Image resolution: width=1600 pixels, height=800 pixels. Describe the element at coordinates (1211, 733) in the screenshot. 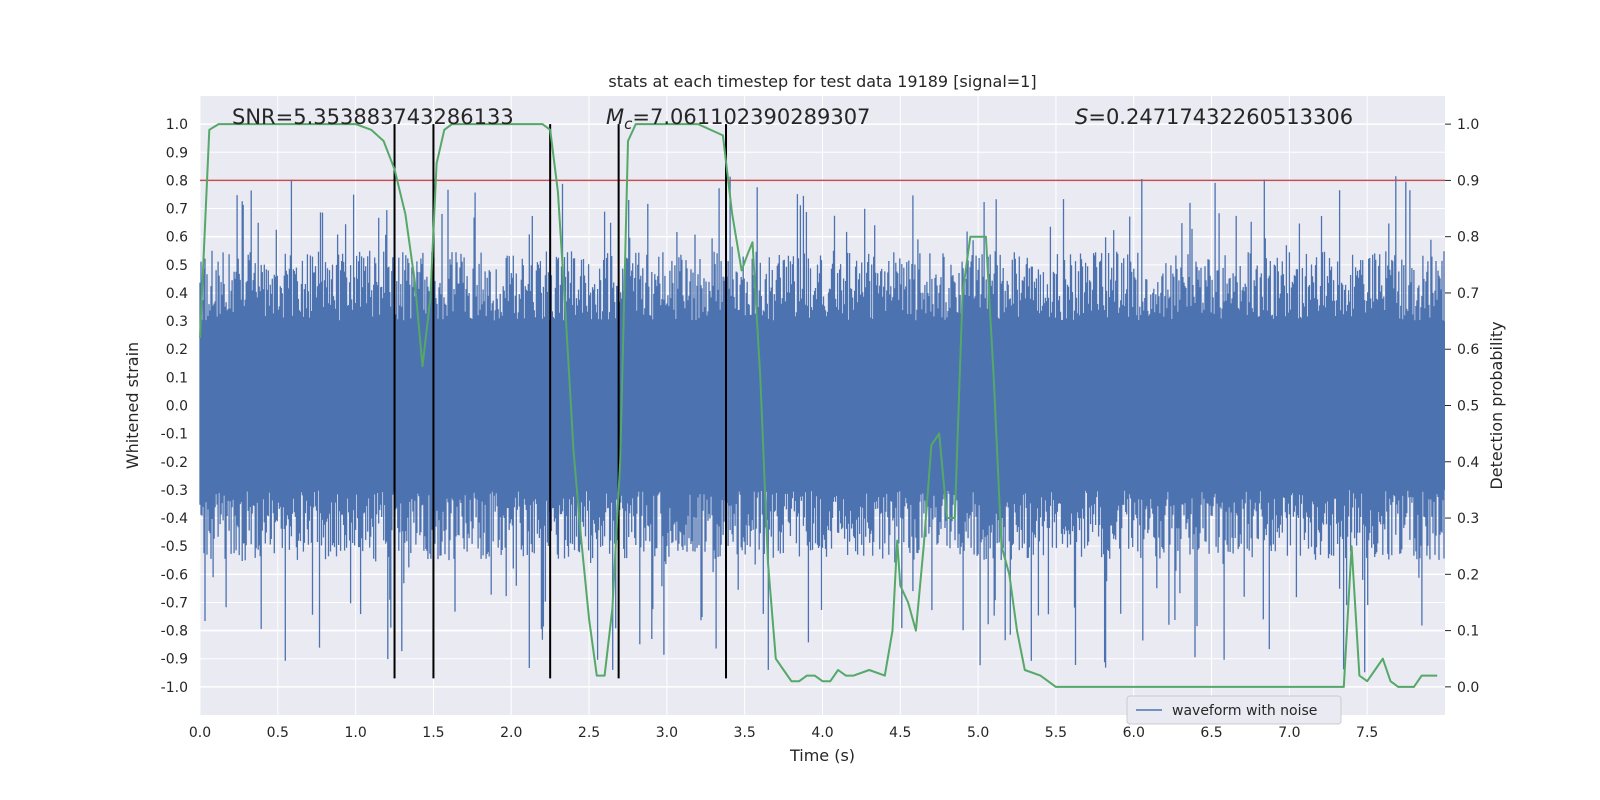

I see `x-tick-label: 6.5` at that location.